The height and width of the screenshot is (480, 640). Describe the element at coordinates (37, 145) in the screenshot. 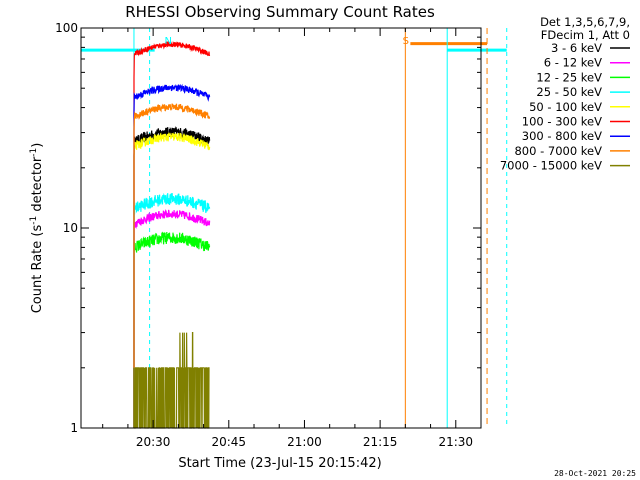

I see `y-axis-label-part-3: )` at that location.